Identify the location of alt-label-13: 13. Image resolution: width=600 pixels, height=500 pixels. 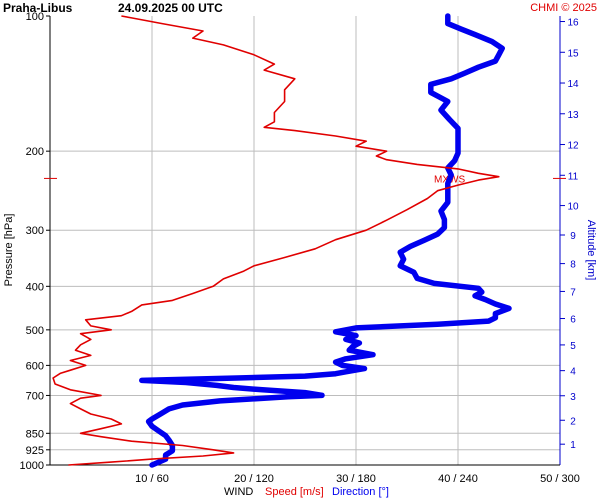
(573, 115).